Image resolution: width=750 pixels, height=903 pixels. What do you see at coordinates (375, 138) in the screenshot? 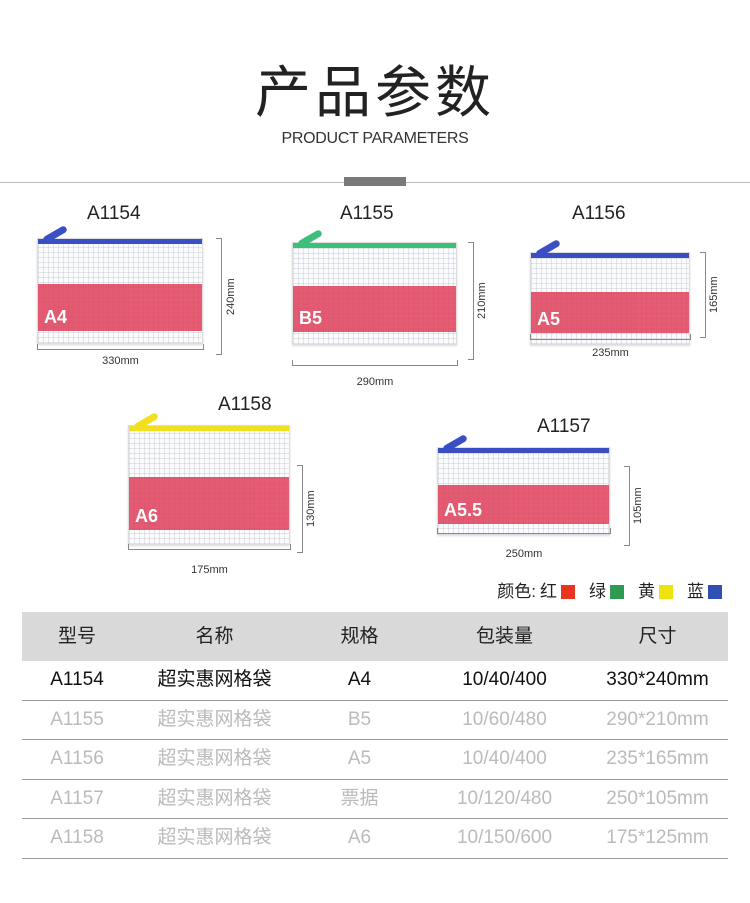
I see `page-subtitle: PRODUCT PARAMETERS` at bounding box center [375, 138].